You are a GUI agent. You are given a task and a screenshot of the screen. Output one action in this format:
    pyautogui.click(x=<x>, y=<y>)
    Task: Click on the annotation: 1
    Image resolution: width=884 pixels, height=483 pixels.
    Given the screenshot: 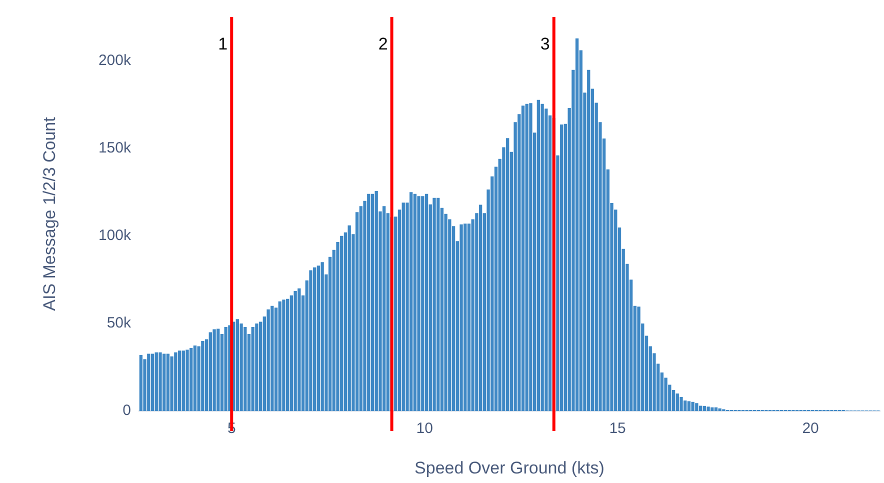 What is the action you would take?
    pyautogui.click(x=223, y=44)
    